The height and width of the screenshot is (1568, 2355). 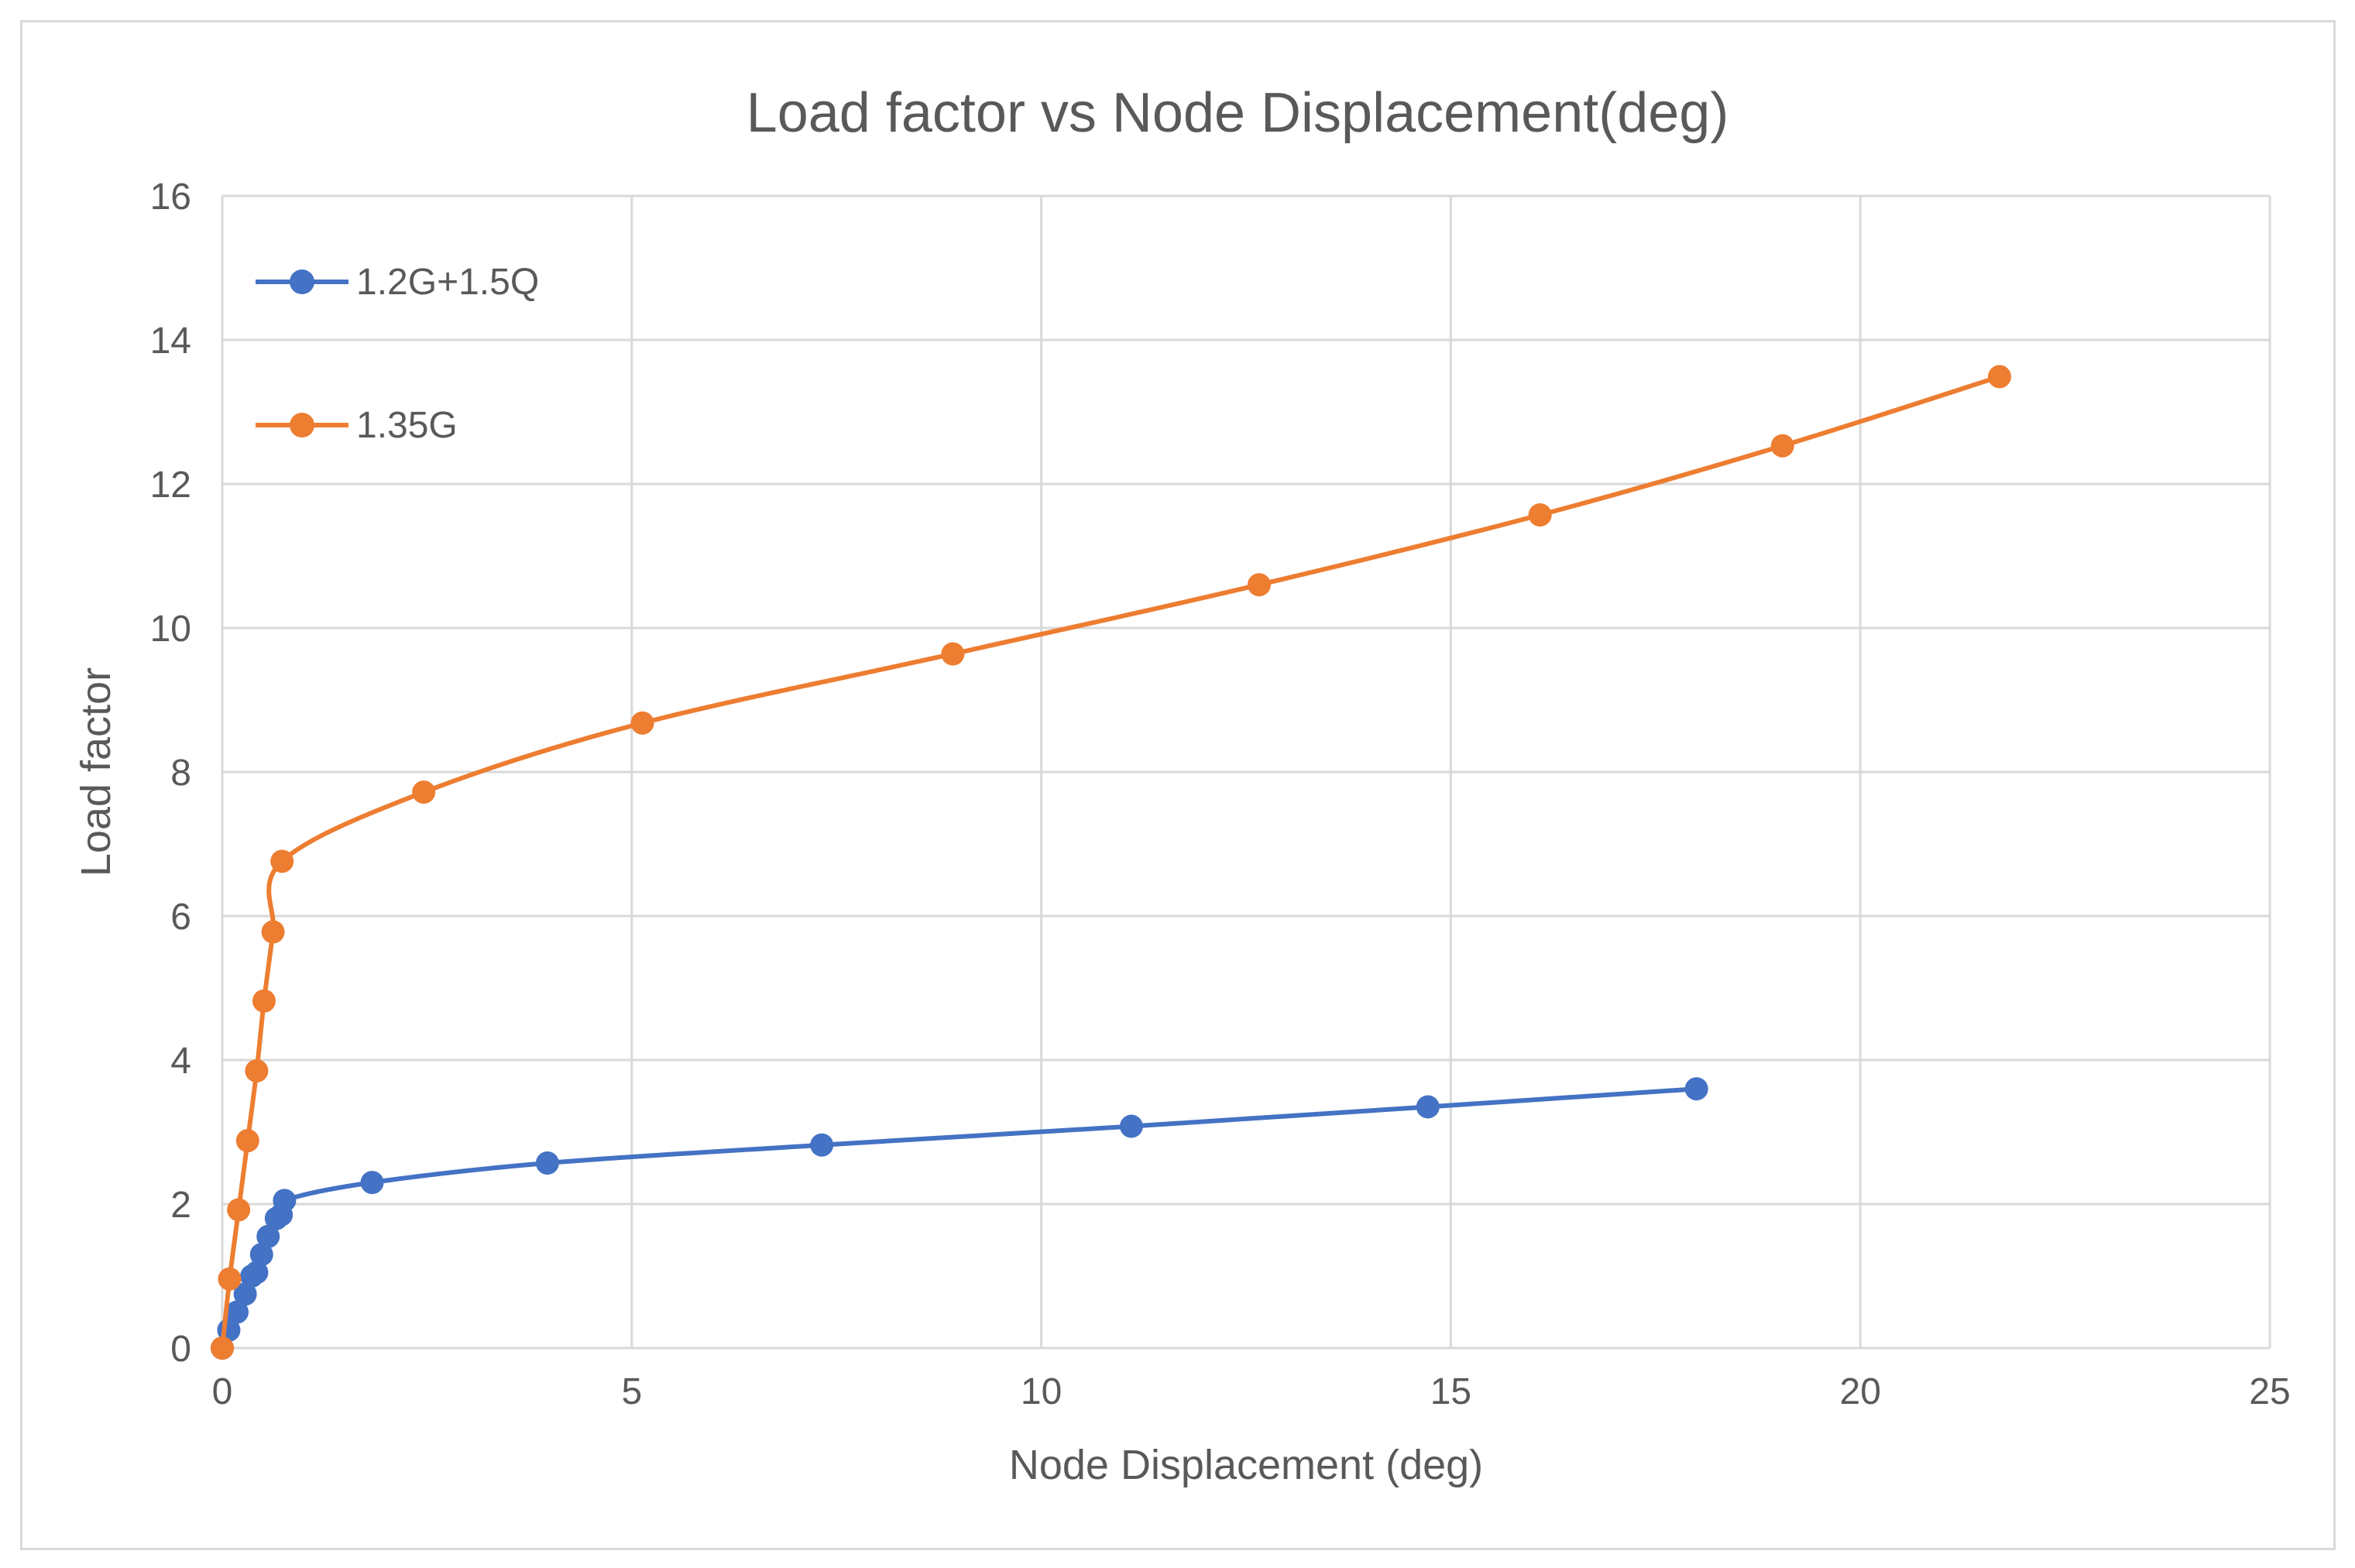 What do you see at coordinates (631, 1391) in the screenshot?
I see `x-tick-label-5: 5` at bounding box center [631, 1391].